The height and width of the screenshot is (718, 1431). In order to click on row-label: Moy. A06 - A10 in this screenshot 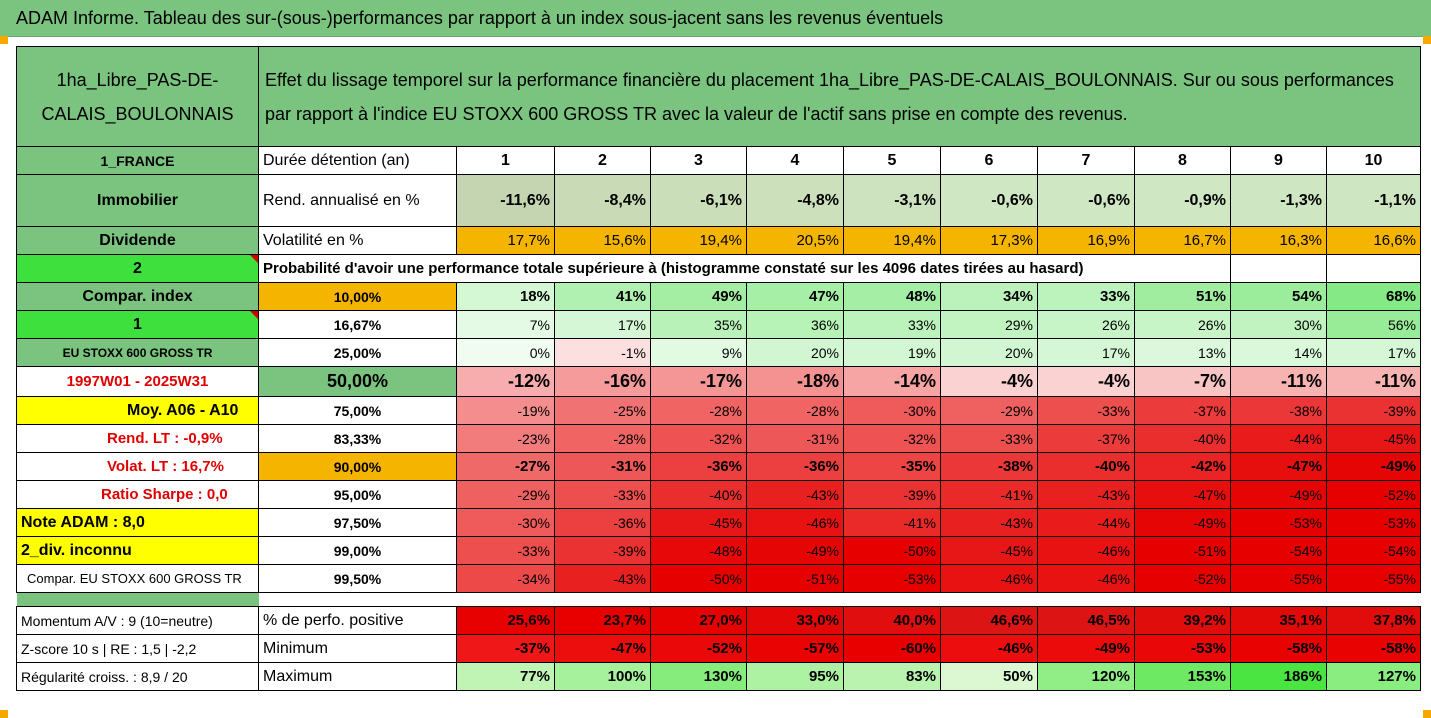, I will do `click(137, 410)`.